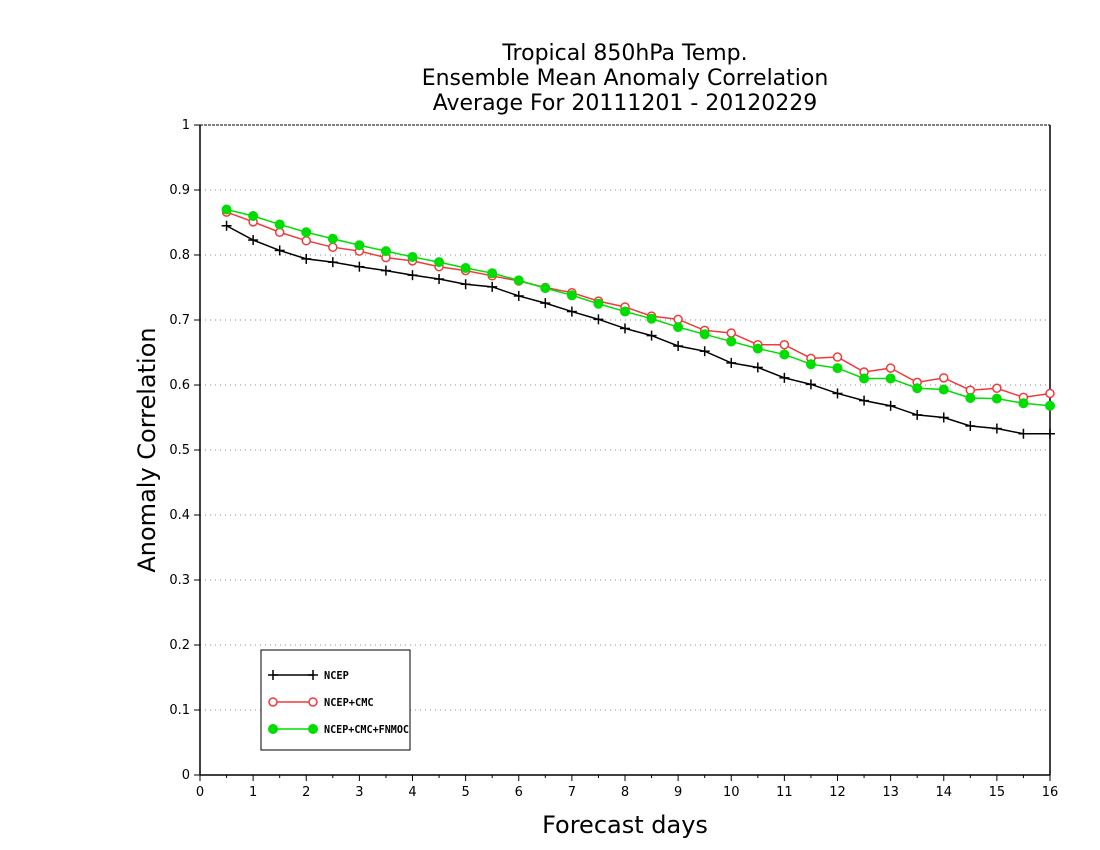 The width and height of the screenshot is (1100, 850). Describe the element at coordinates (336, 675) in the screenshot. I see `legend-label: NCEP` at that location.